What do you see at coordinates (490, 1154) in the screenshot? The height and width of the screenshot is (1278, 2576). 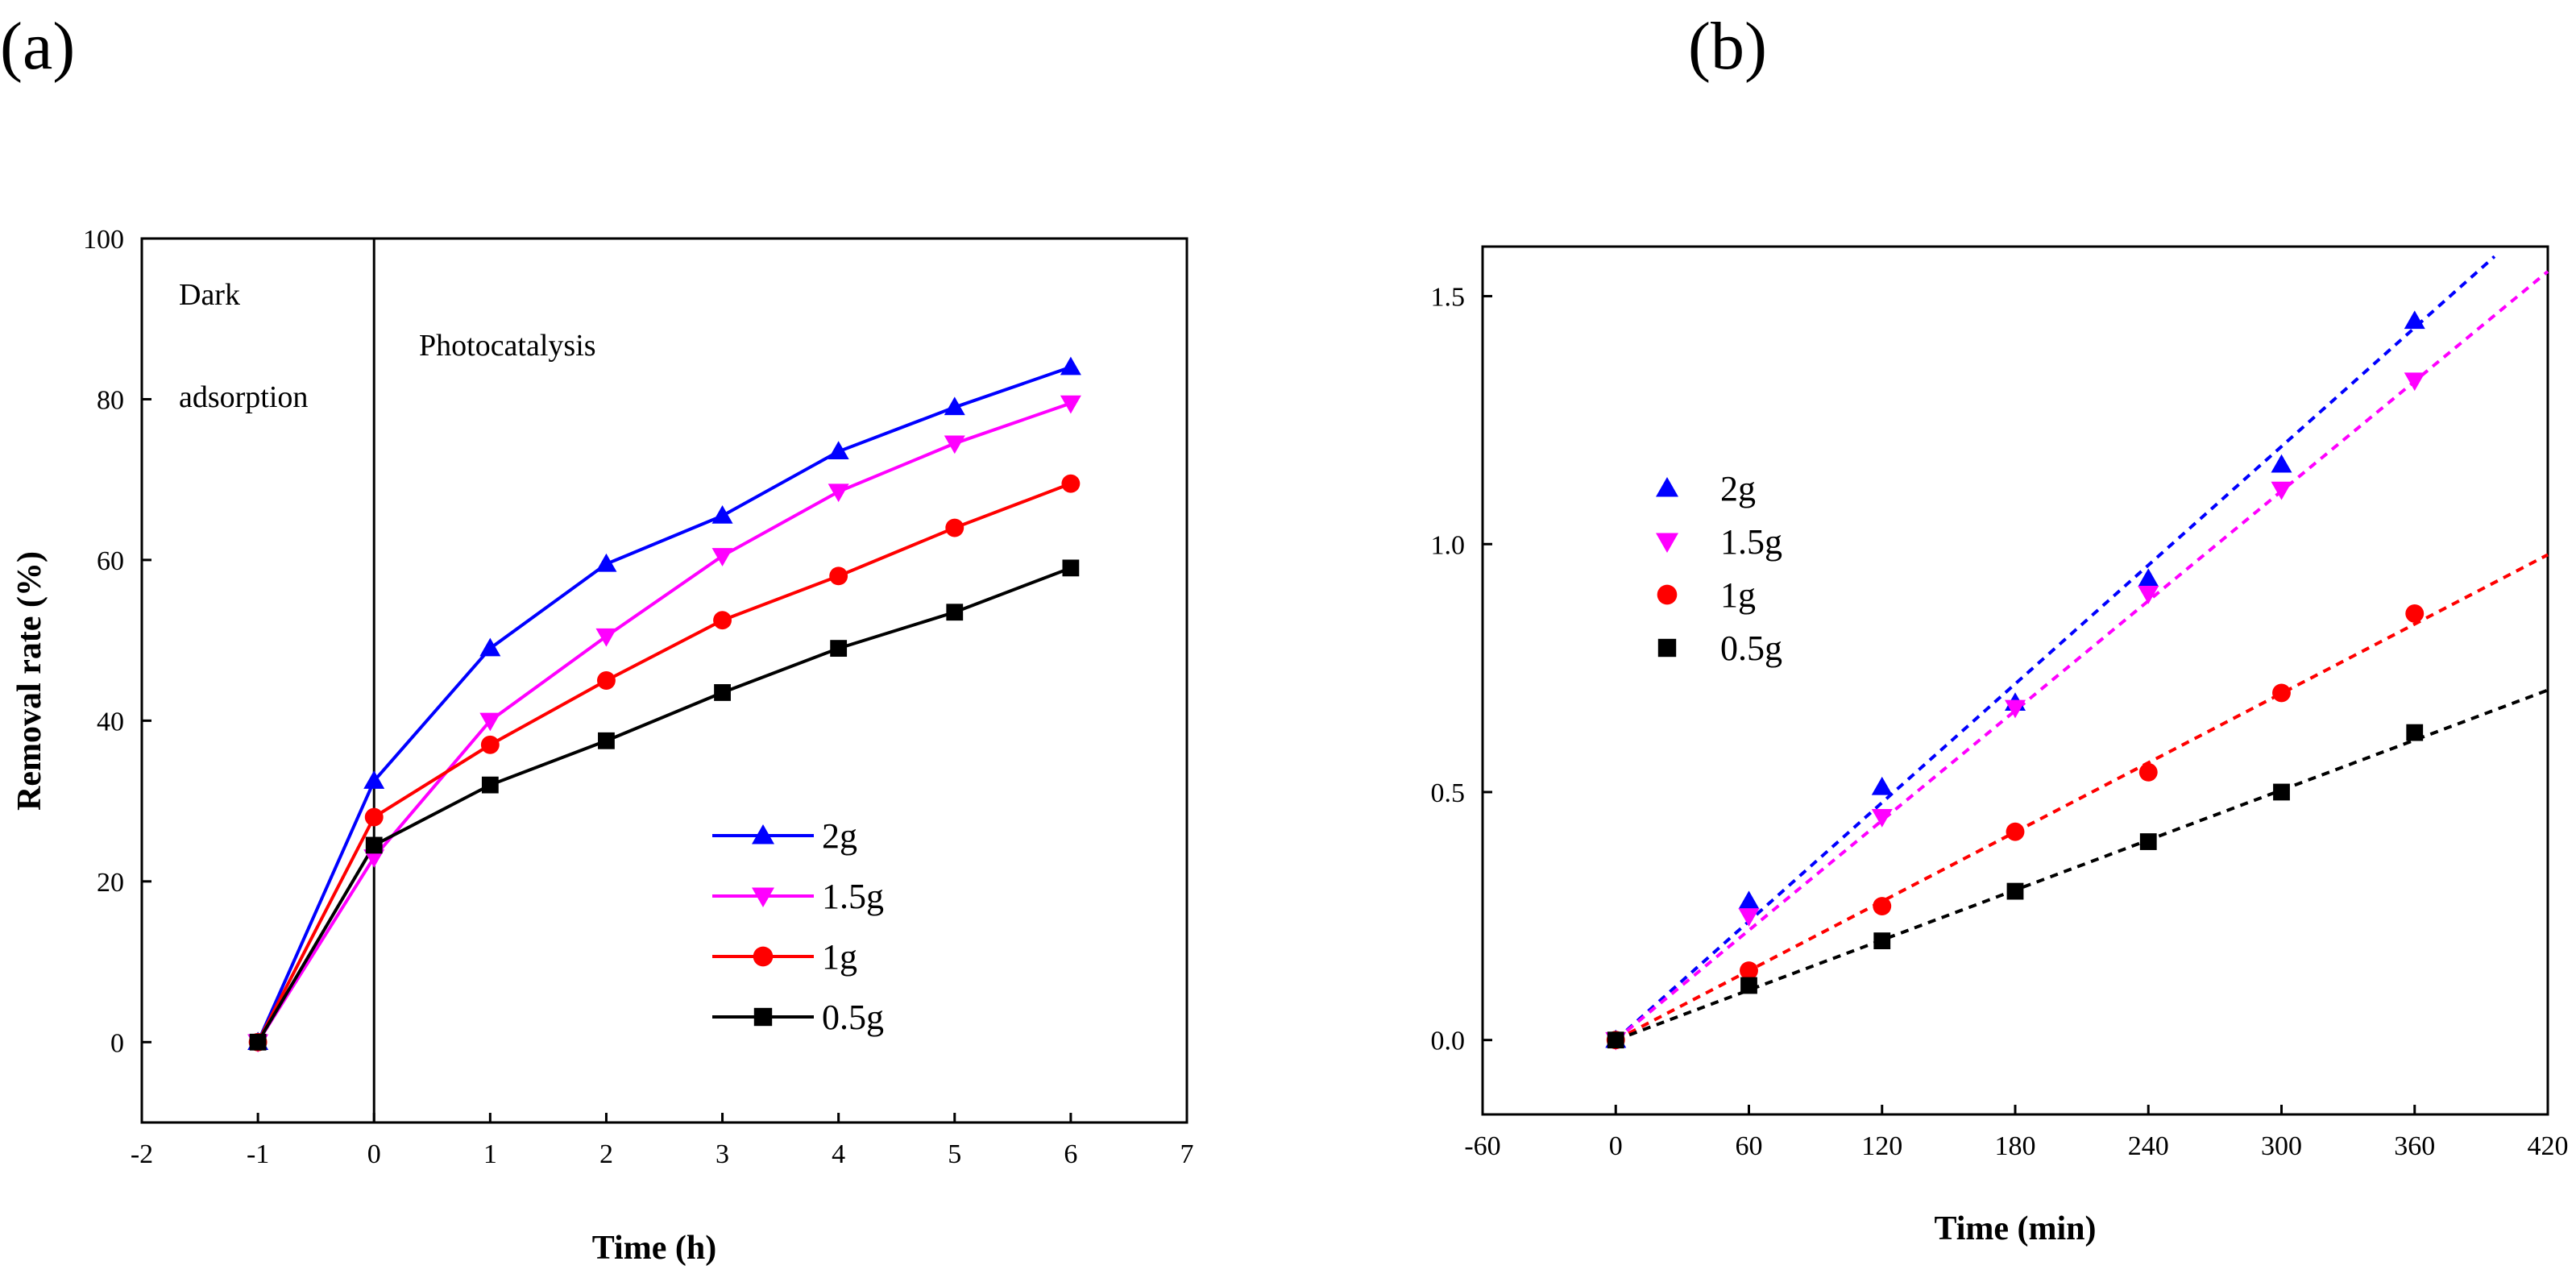 I see `panel-a-x-tick-label: 1` at bounding box center [490, 1154].